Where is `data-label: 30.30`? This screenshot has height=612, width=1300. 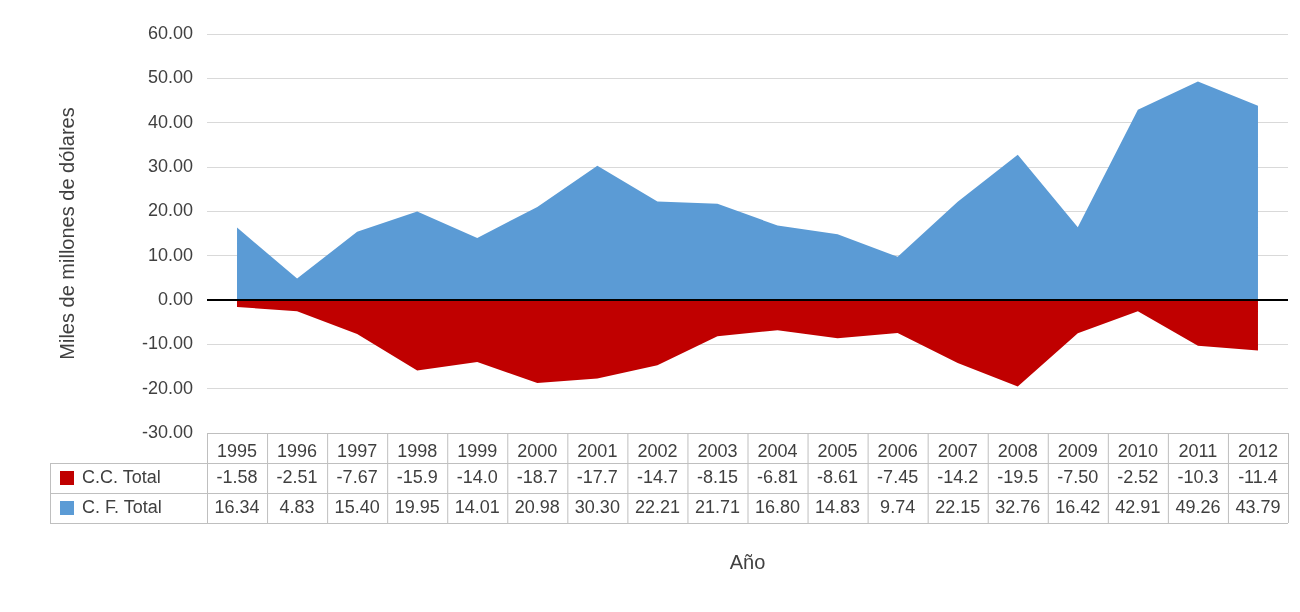
data-label: 30.30 is located at coordinates (597, 506).